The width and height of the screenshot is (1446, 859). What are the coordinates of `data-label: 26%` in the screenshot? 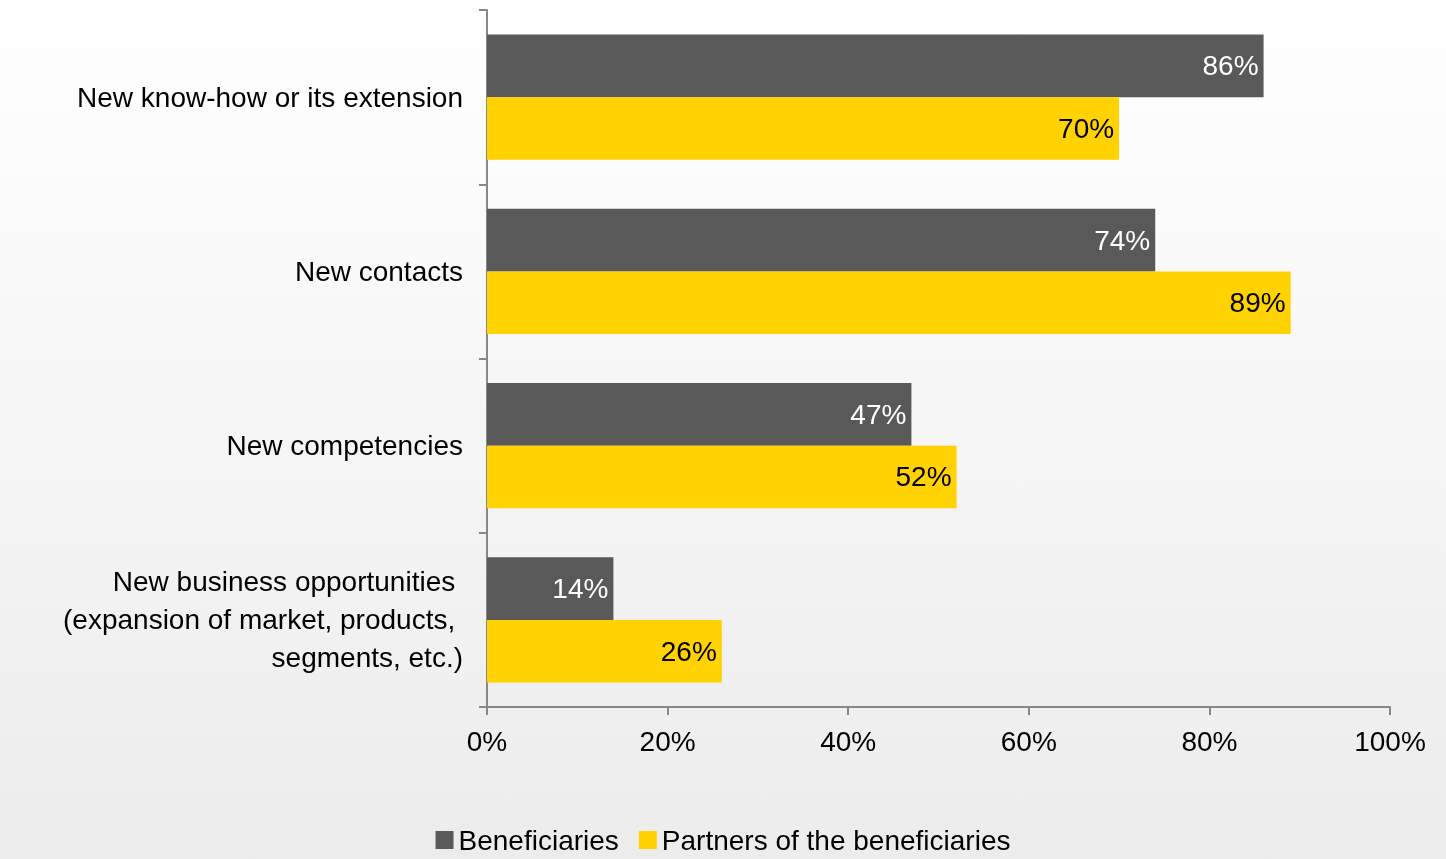 It's located at (688, 651).